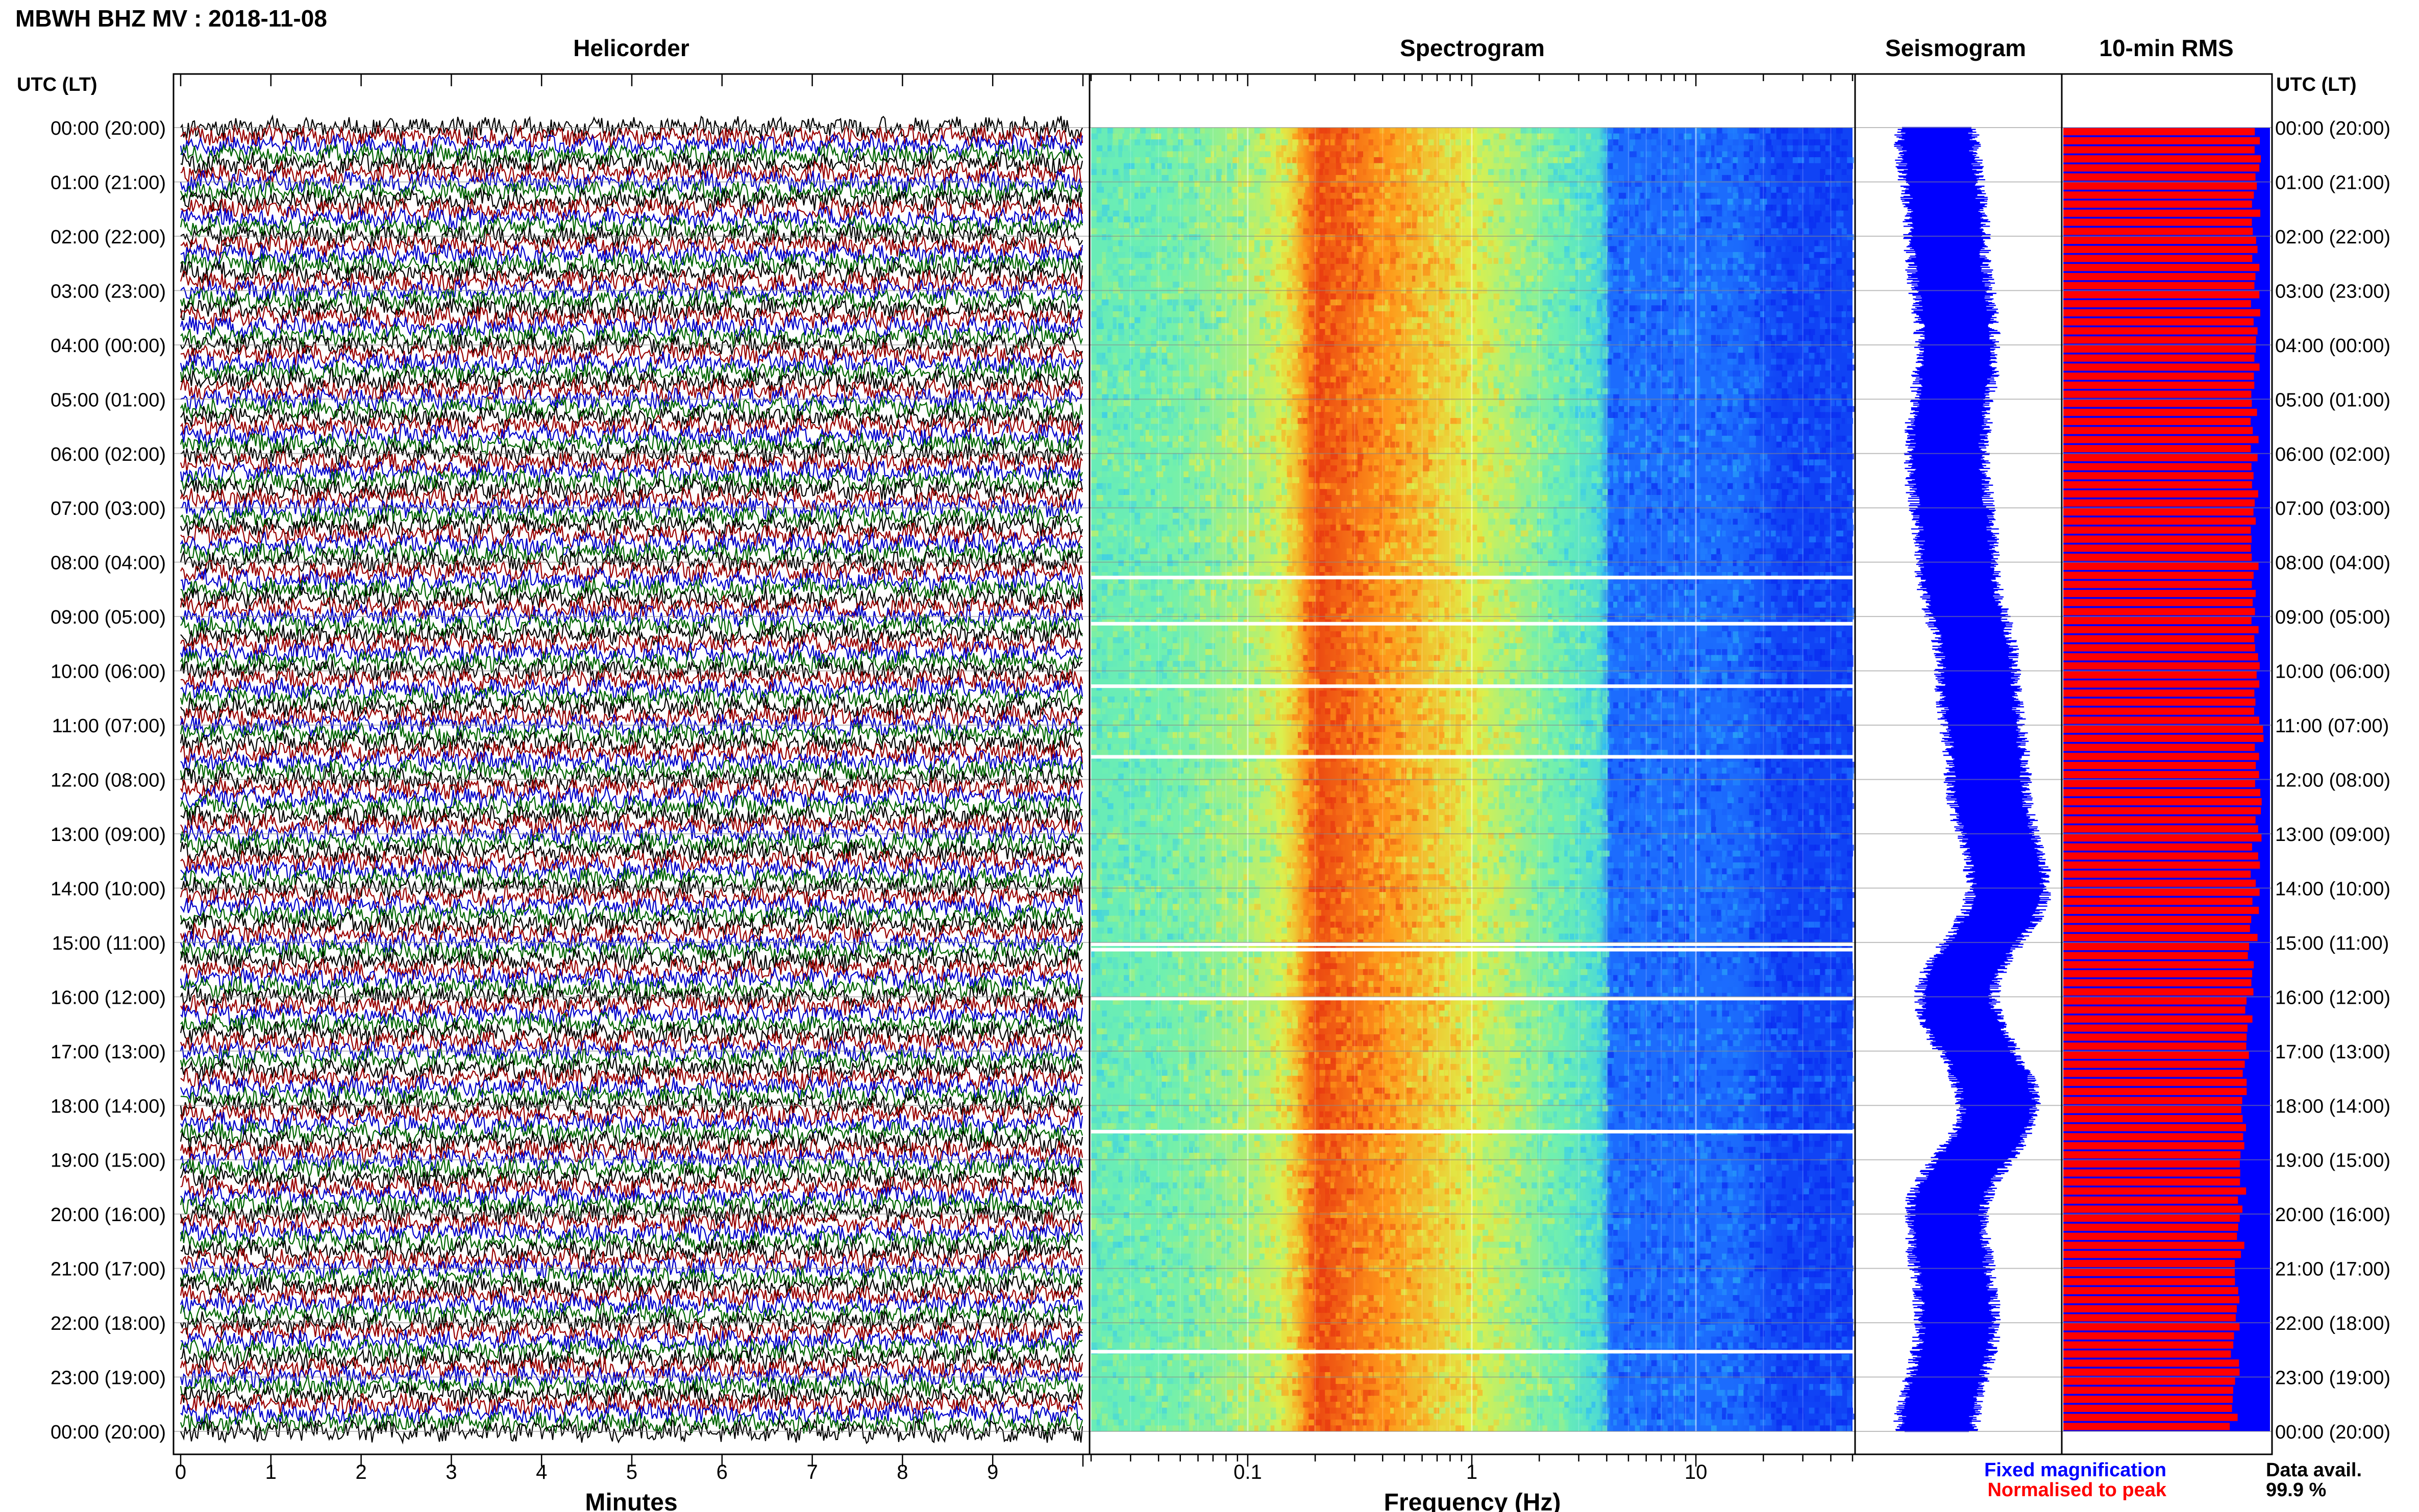 The width and height of the screenshot is (2419, 1512). What do you see at coordinates (108, 237) in the screenshot?
I see `hour-label-left: 02:00 (22:00)` at bounding box center [108, 237].